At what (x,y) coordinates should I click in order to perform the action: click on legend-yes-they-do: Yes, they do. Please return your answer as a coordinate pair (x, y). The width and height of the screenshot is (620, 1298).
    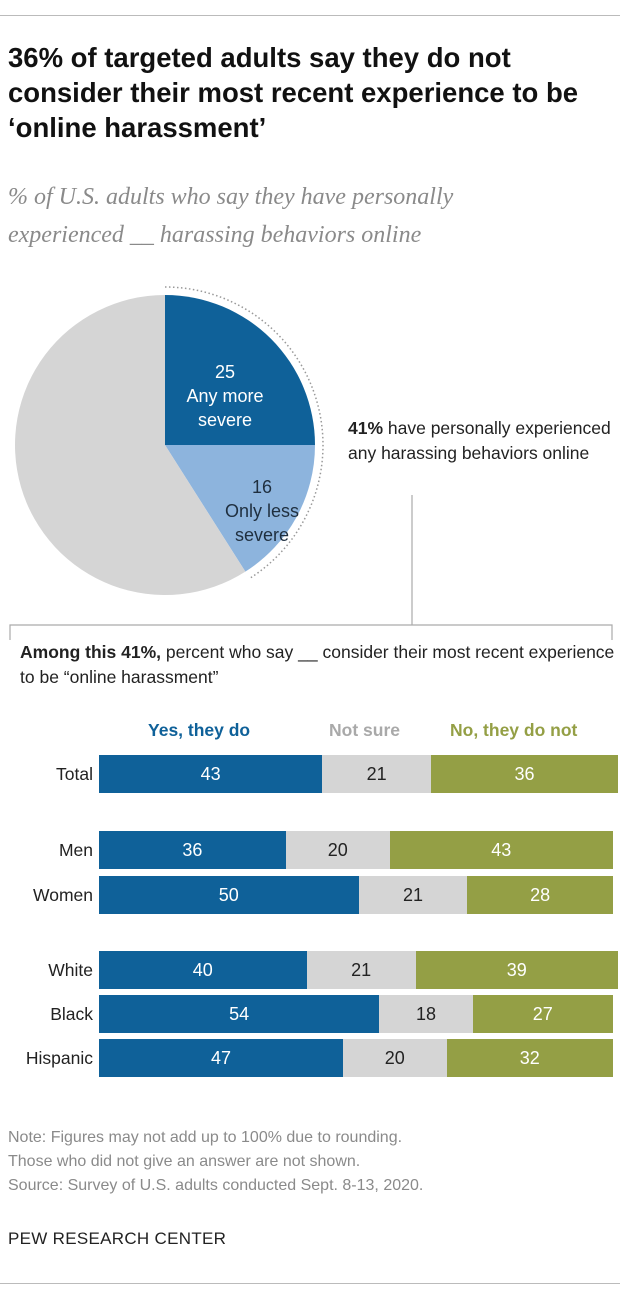
    Looking at the image, I should click on (199, 730).